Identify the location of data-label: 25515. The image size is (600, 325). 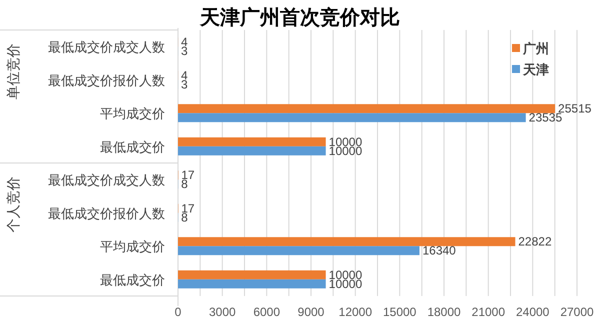
(575, 109).